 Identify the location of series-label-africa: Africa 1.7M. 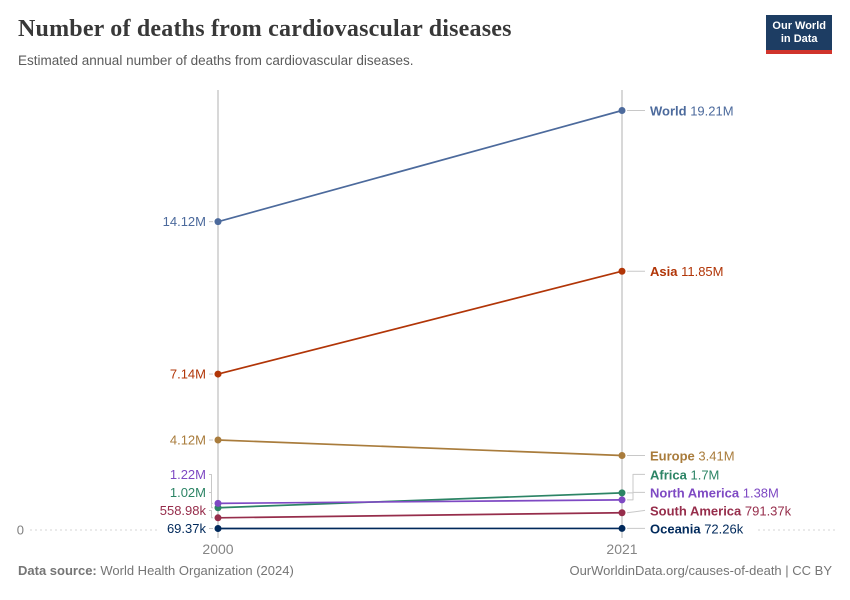
(684, 474).